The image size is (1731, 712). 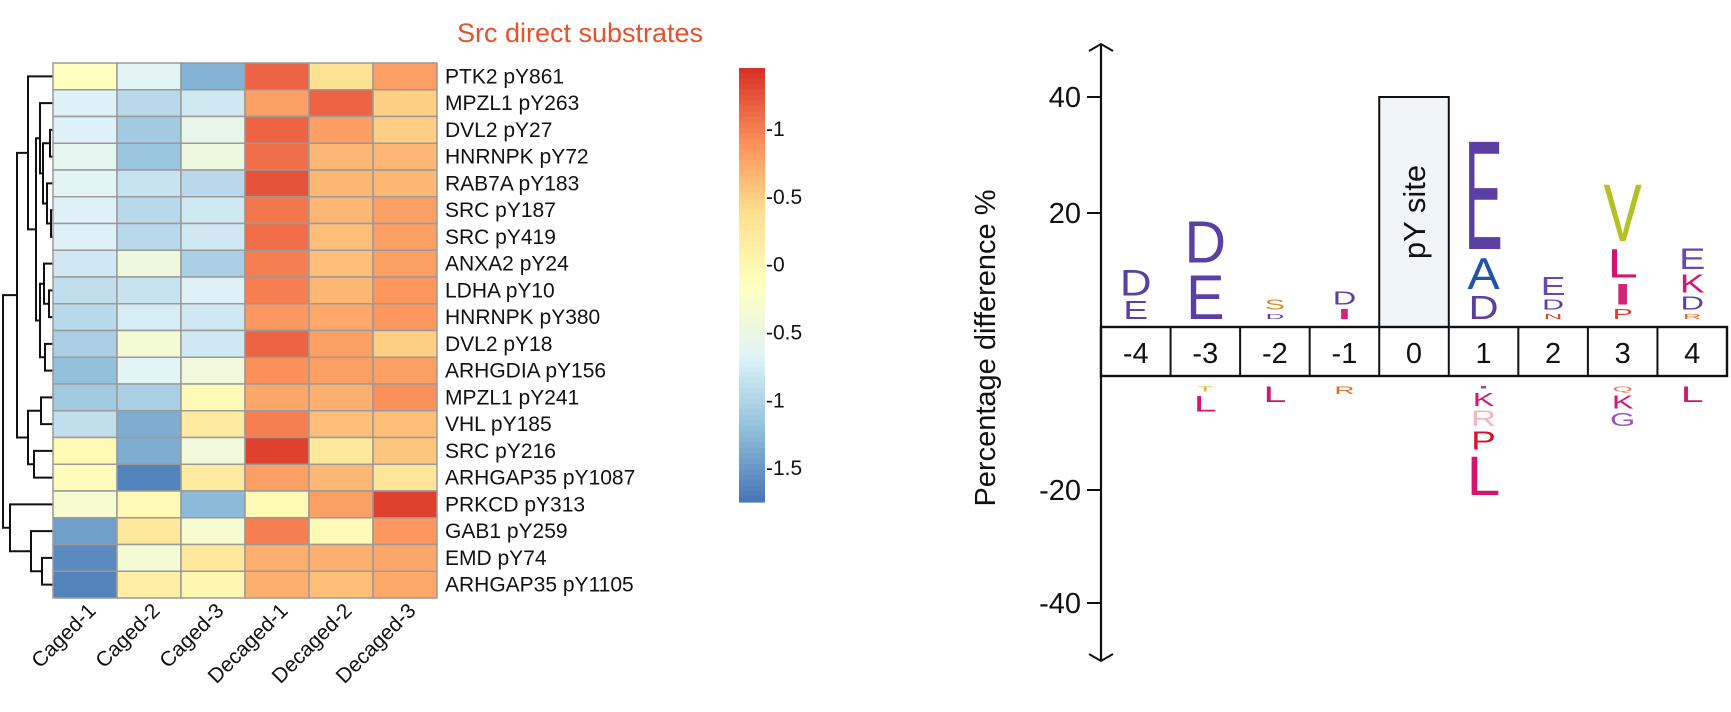 What do you see at coordinates (1275, 354) in the screenshot?
I see `position-label: -2` at bounding box center [1275, 354].